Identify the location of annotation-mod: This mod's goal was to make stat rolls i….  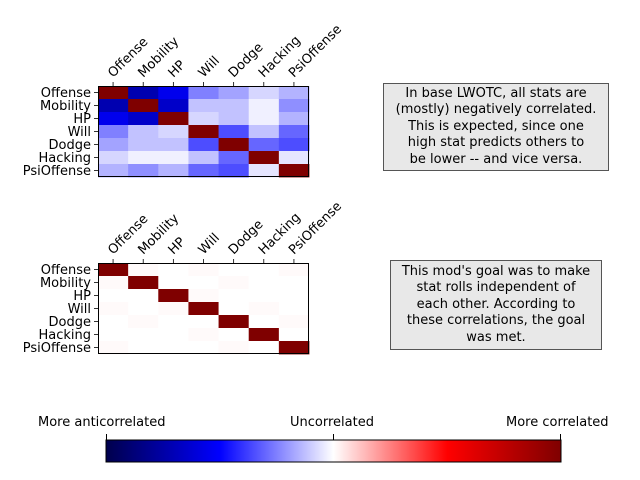
(496, 305).